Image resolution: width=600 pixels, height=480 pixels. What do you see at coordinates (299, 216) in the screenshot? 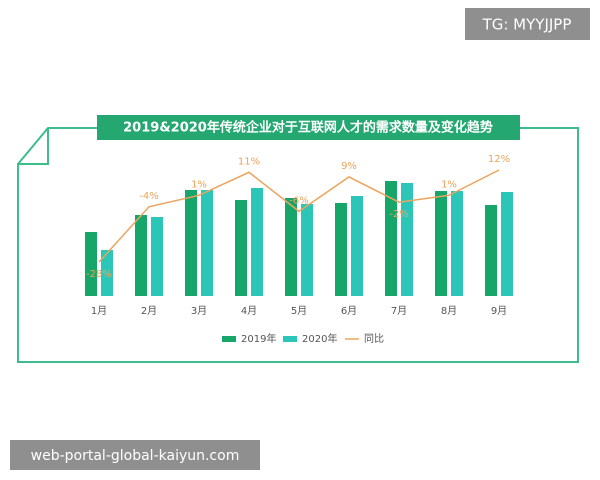
I see `line` at bounding box center [299, 216].